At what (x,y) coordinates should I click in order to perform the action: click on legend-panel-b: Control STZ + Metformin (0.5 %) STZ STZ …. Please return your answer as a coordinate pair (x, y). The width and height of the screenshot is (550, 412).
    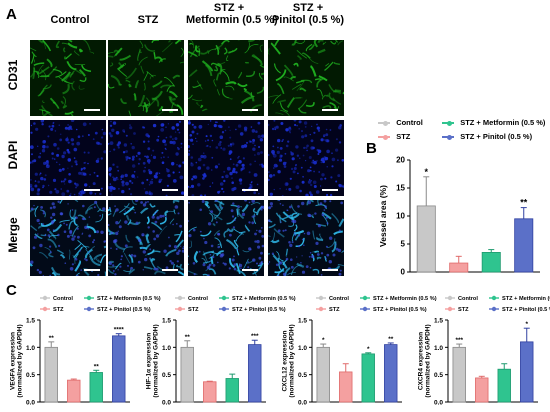
    Looking at the image, I should click on (464, 136).